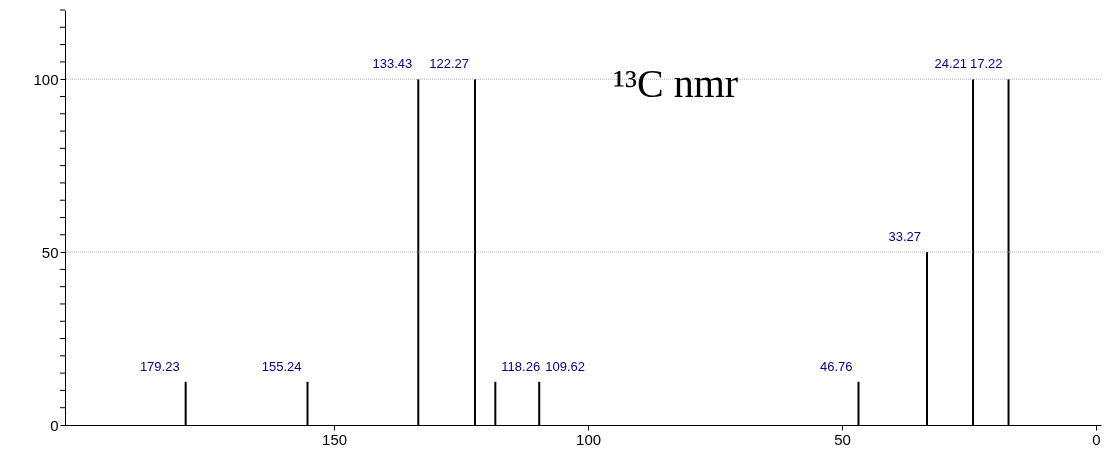 The image size is (1109, 463). Describe the element at coordinates (836, 366) in the screenshot. I see `annotation: 46.76` at that location.